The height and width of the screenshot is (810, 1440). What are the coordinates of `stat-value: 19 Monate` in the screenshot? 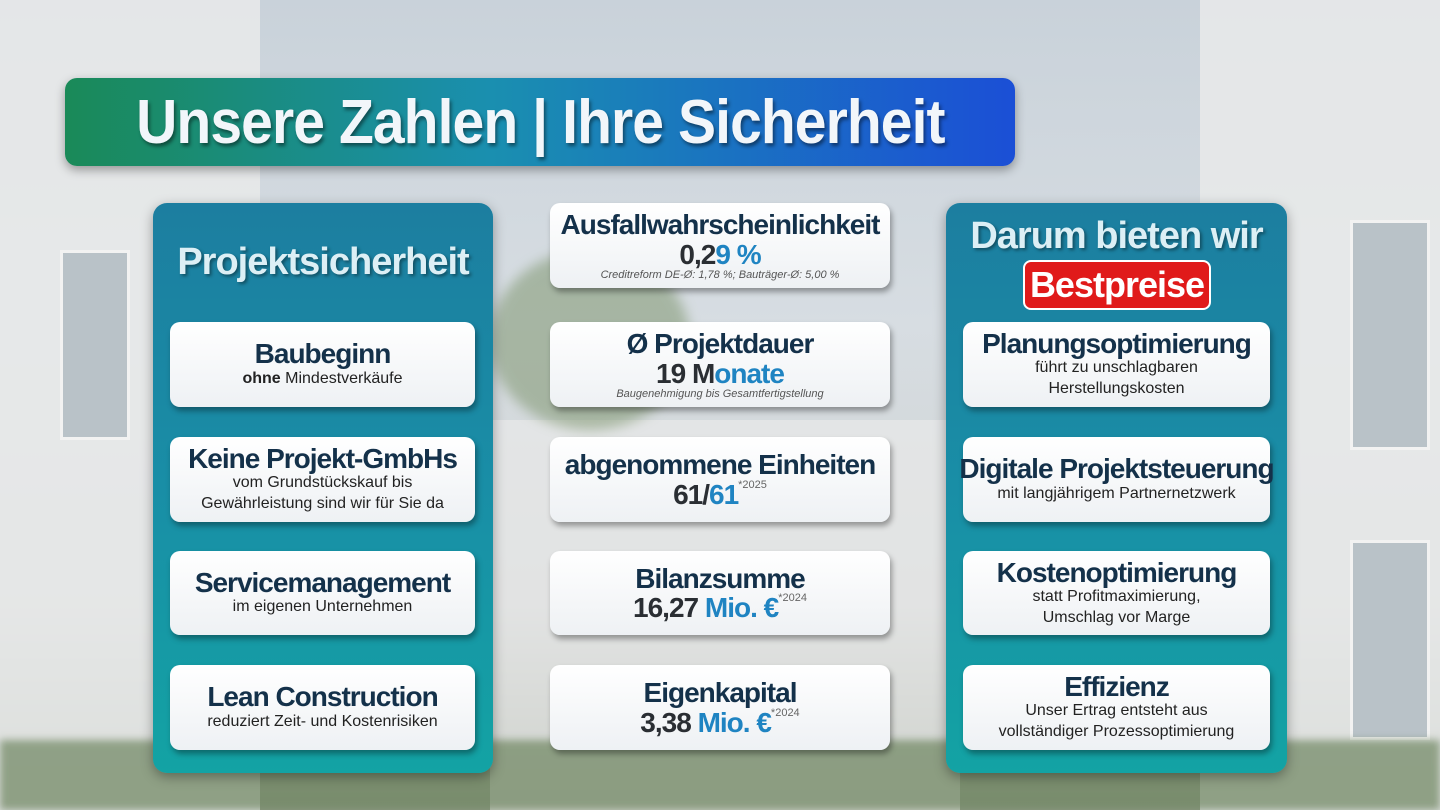 It's located at (720, 373).